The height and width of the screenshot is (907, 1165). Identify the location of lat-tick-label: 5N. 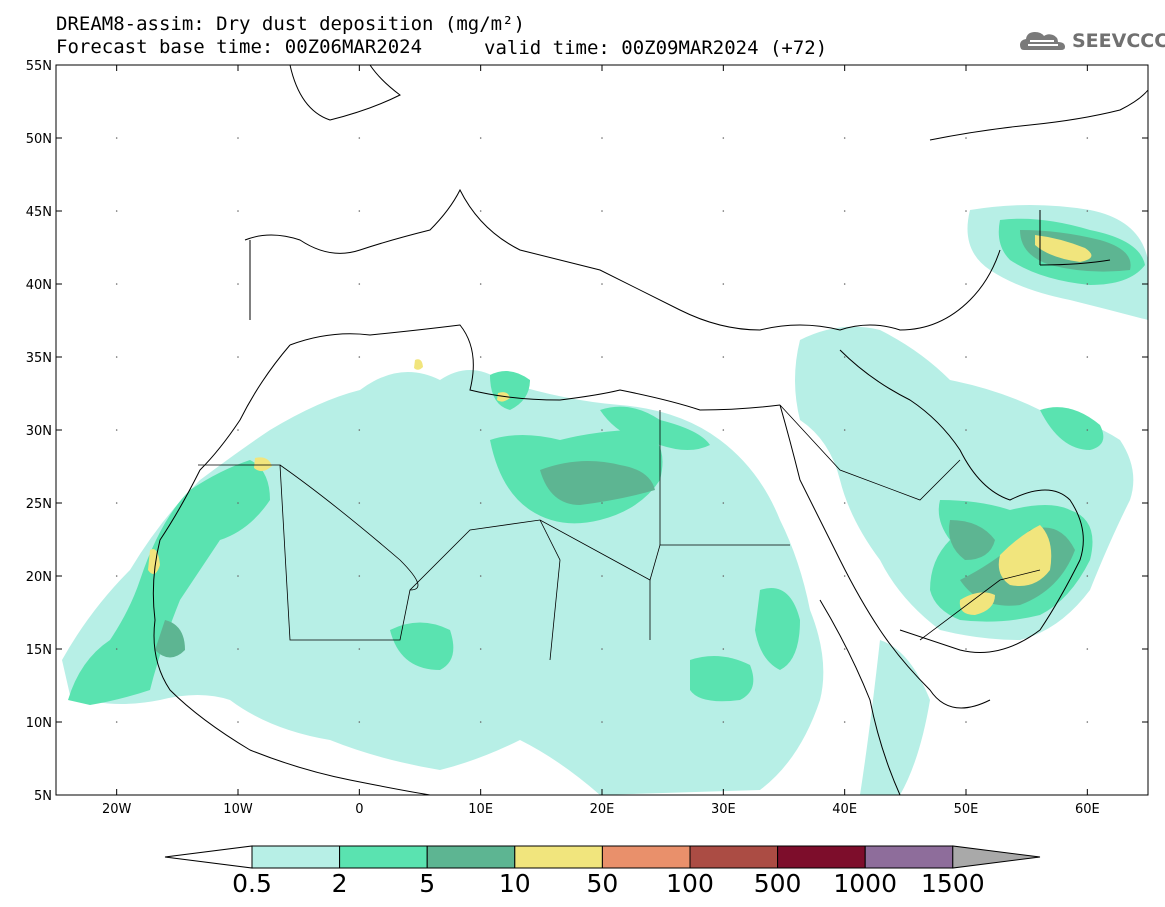
(43, 796).